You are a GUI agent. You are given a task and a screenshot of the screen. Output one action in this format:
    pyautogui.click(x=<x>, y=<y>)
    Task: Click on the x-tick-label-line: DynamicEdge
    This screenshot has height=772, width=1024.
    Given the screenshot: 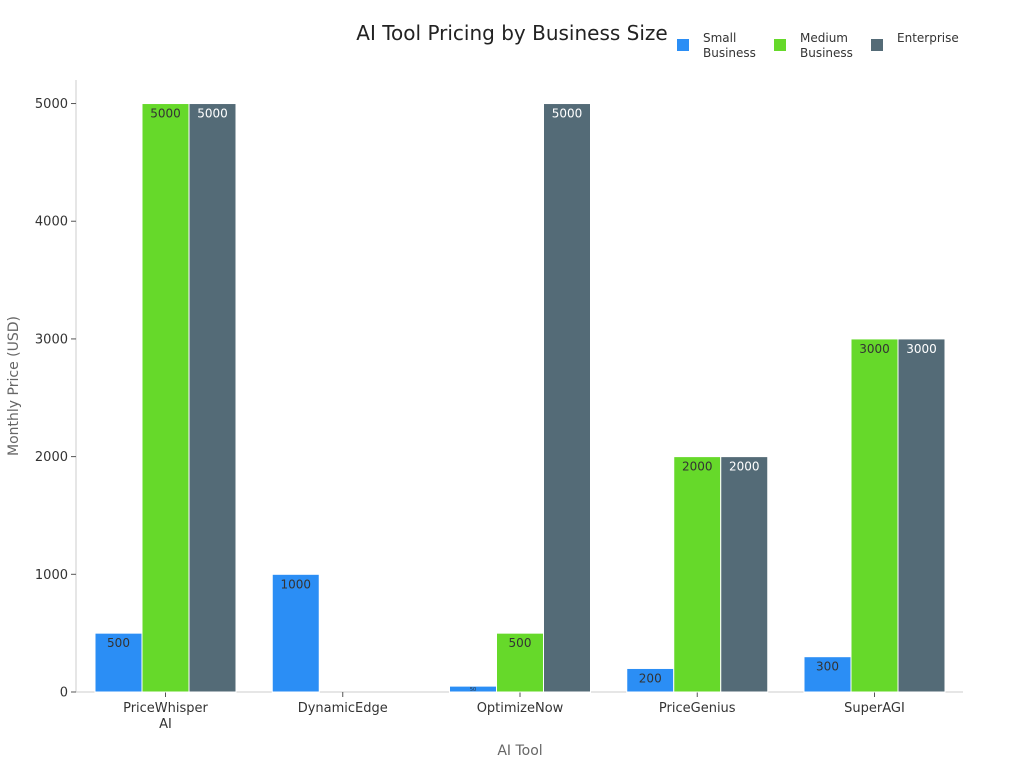 What is the action you would take?
    pyautogui.click(x=343, y=708)
    